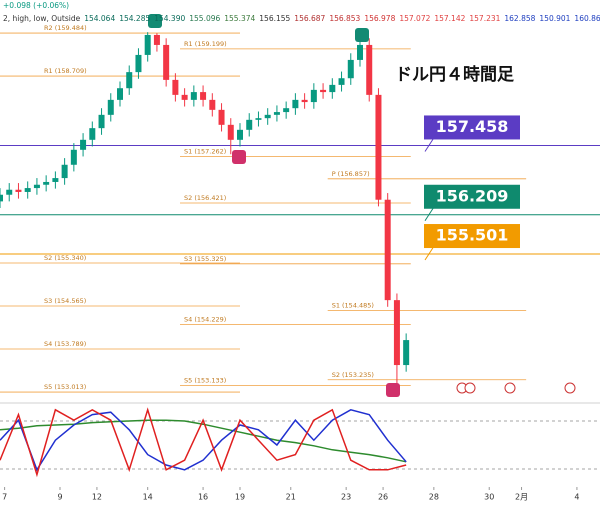  I want to click on header-text: 155.096, so click(205, 18).